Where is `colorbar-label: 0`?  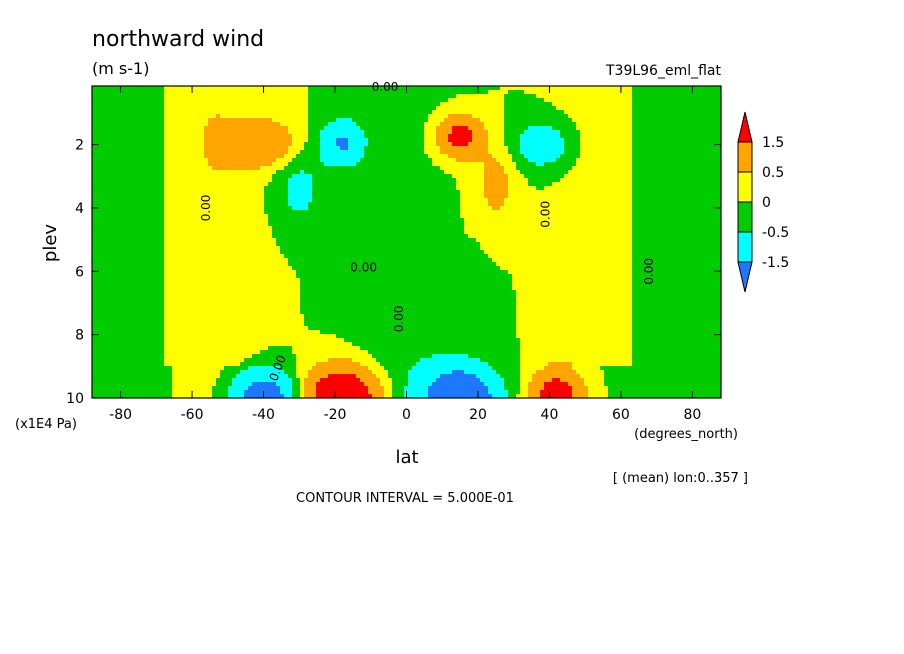
colorbar-label: 0 is located at coordinates (766, 203).